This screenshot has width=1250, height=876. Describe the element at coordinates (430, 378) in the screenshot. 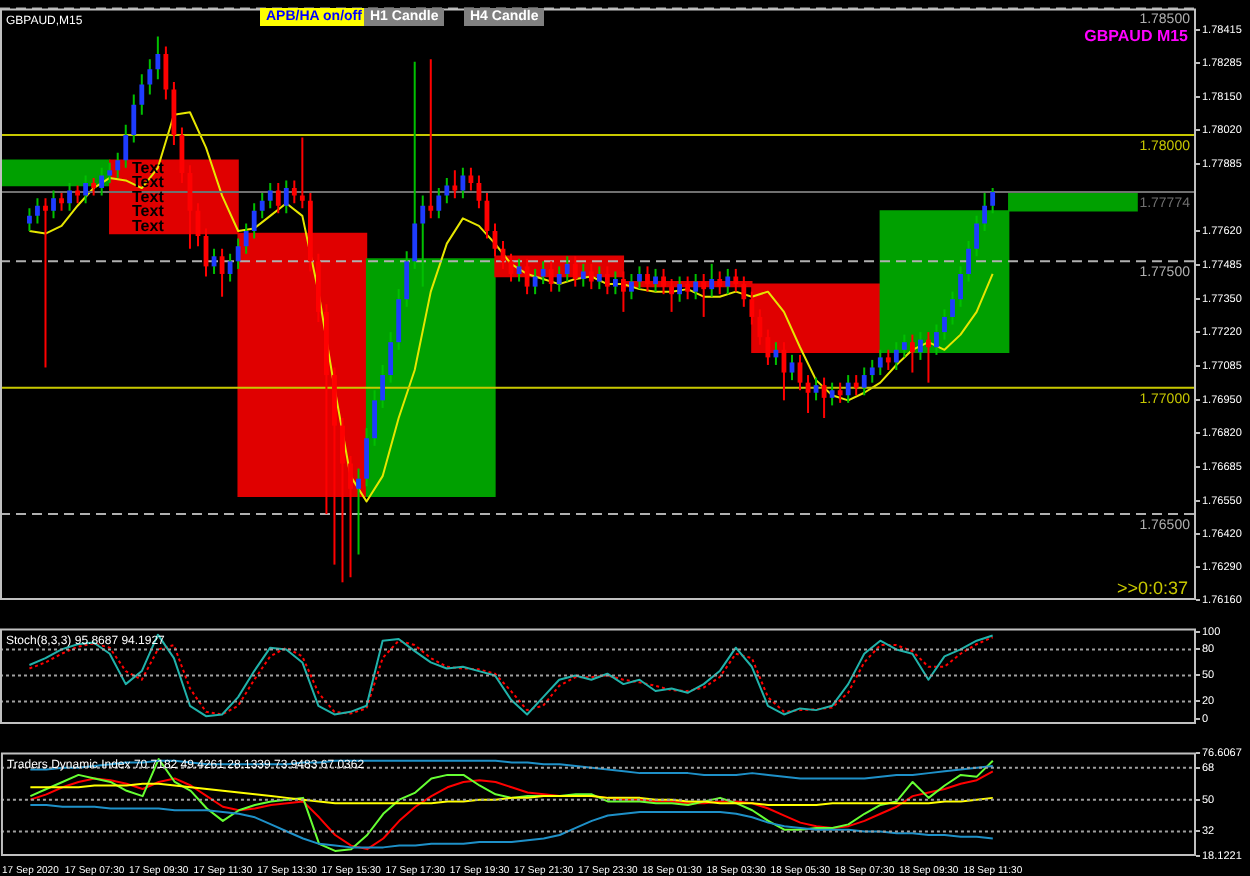

I see `bar` at that location.